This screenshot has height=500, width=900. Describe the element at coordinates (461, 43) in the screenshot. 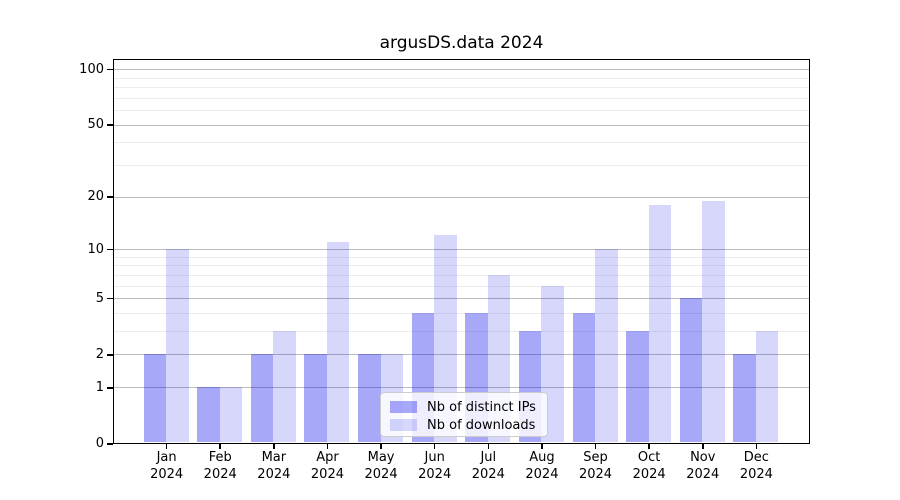

I see `chart-title: argusDS.data 2024` at that location.